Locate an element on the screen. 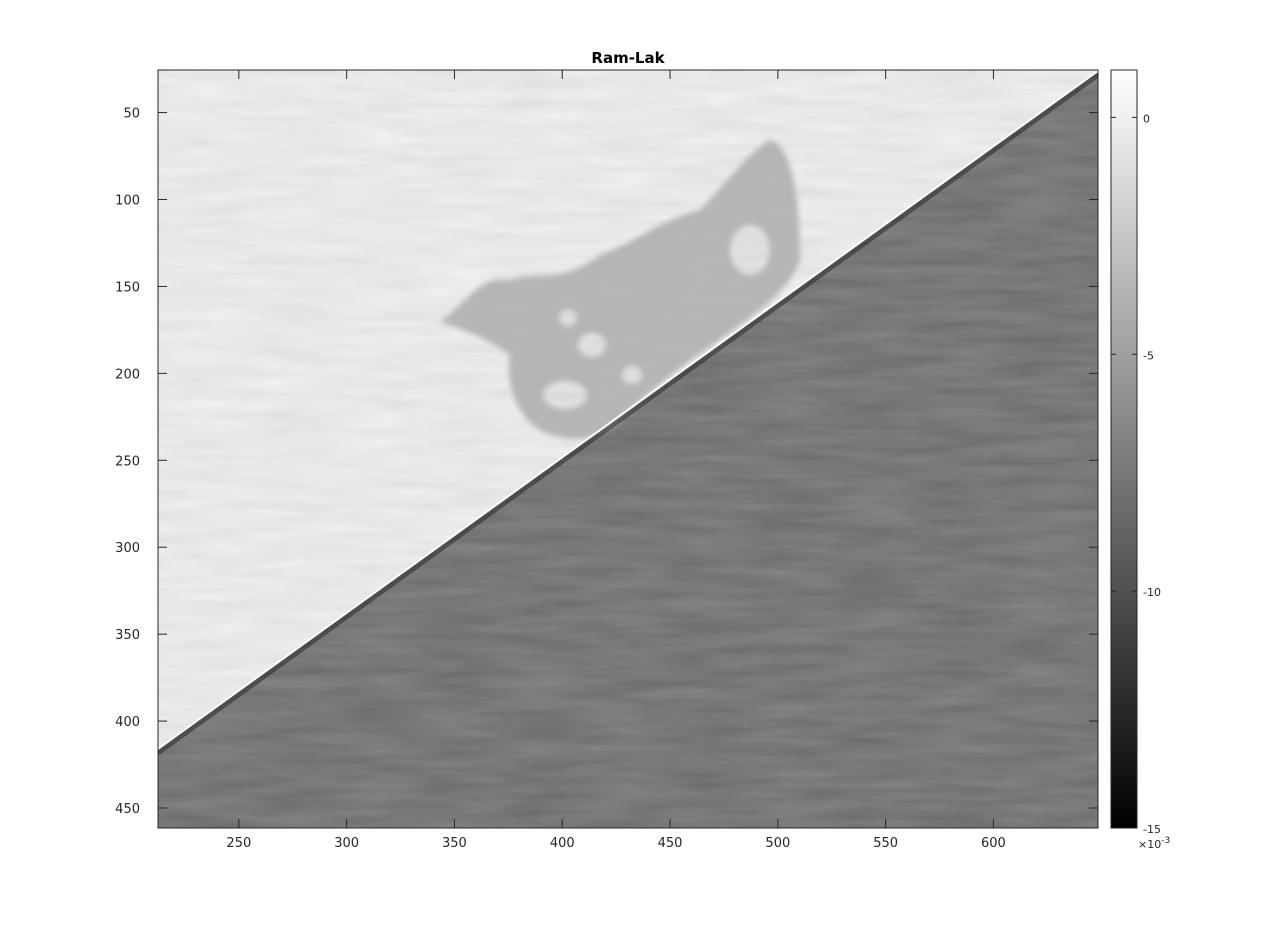  y-tick-label: 350 is located at coordinates (127, 635).